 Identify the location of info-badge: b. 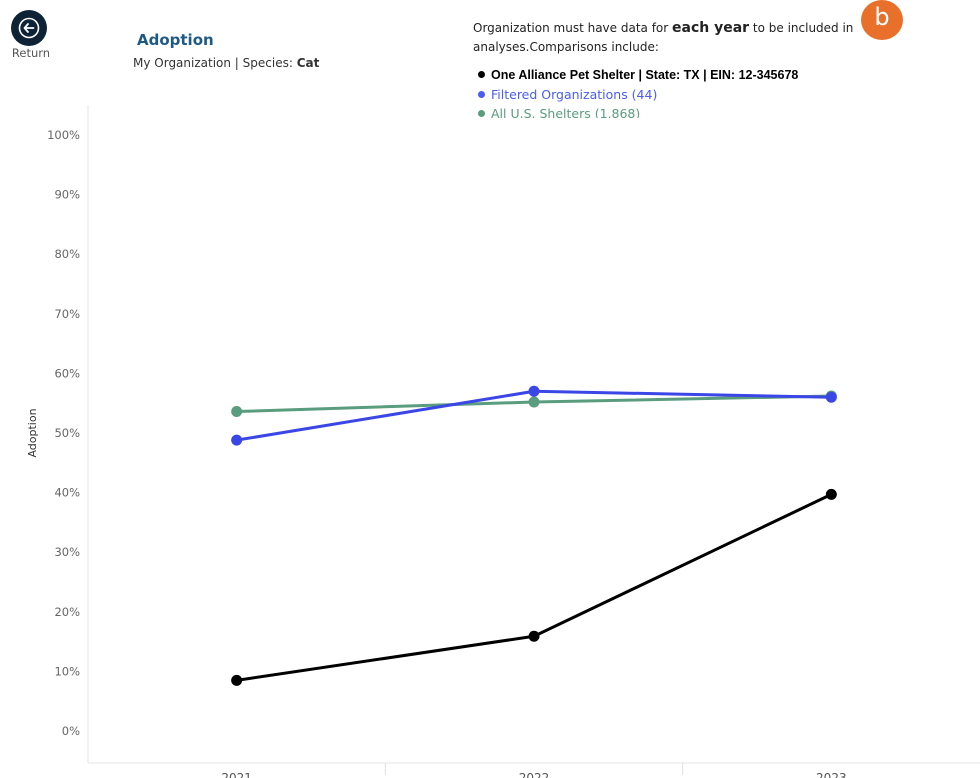
(882, 20).